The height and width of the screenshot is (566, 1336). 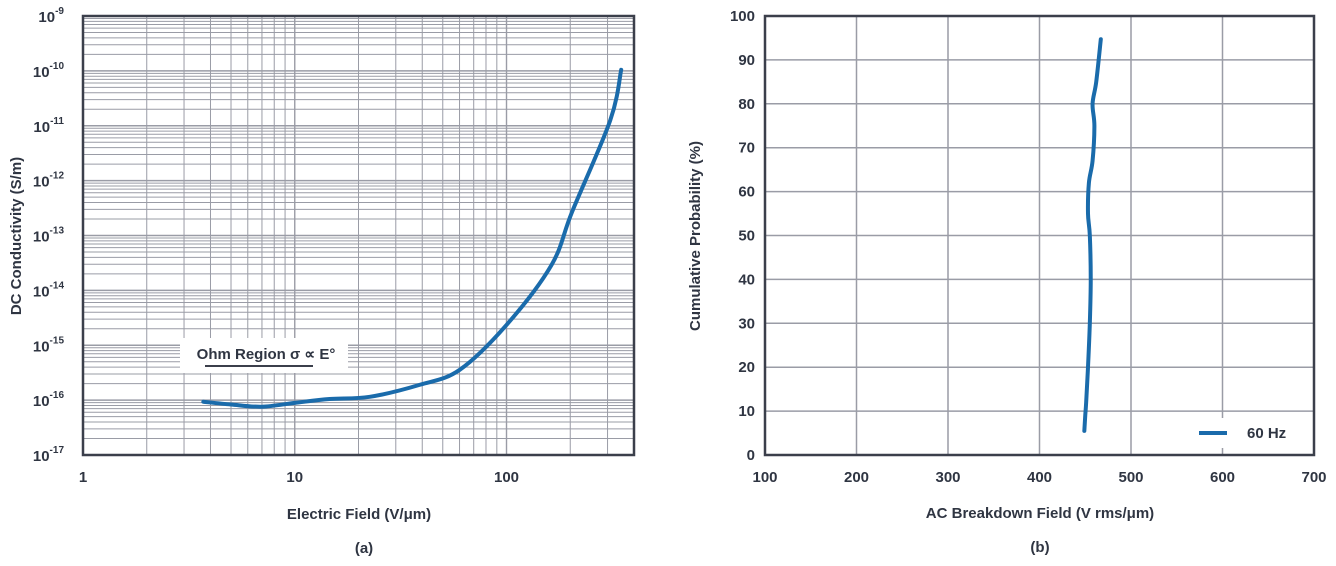 What do you see at coordinates (746, 323) in the screenshot?
I see `y-tick-label: 30` at bounding box center [746, 323].